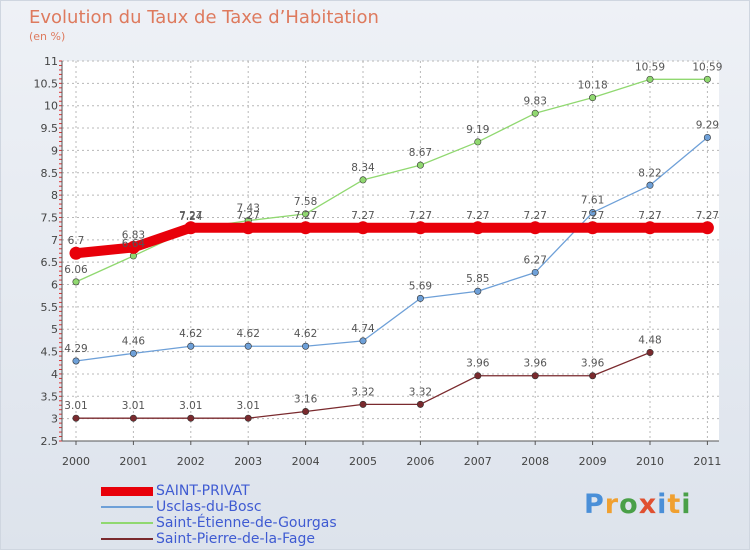 Image resolution: width=750 pixels, height=550 pixels. What do you see at coordinates (54, 329) in the screenshot?
I see `y-tick-label: 5` at bounding box center [54, 329].